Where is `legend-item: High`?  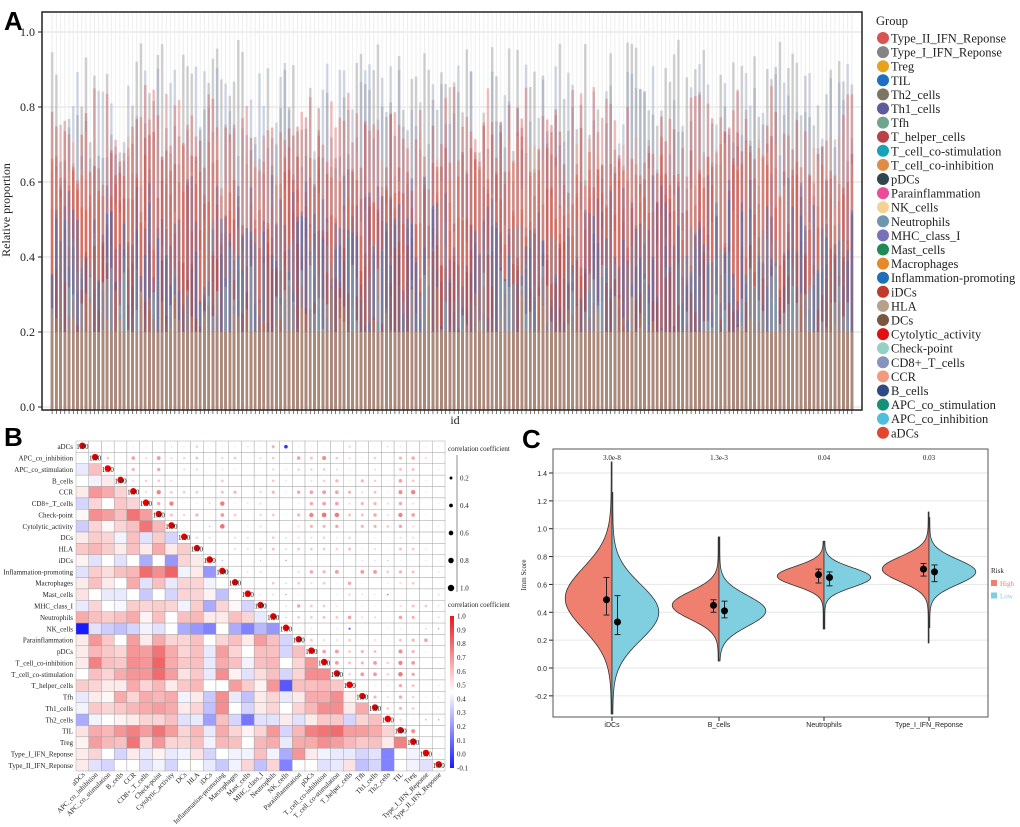
legend-item: High is located at coordinates (1007, 584).